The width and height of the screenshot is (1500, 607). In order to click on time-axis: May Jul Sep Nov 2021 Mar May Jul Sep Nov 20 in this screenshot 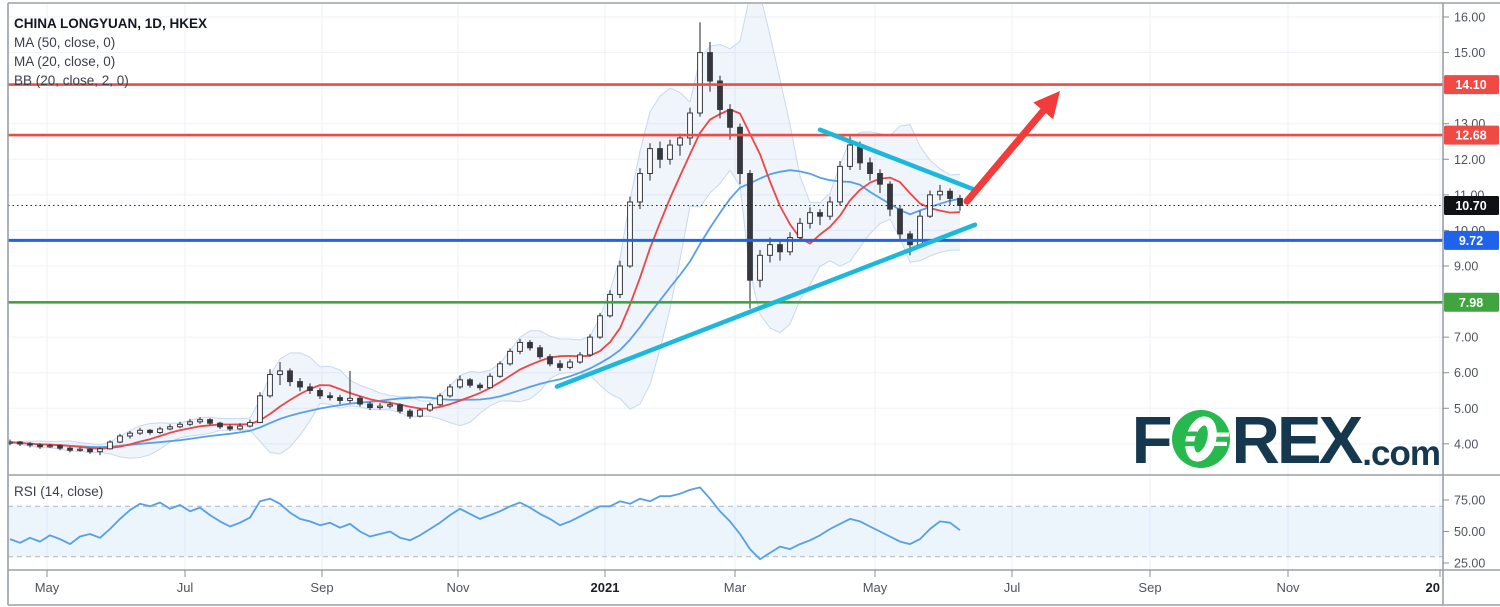, I will do `click(738, 582)`.